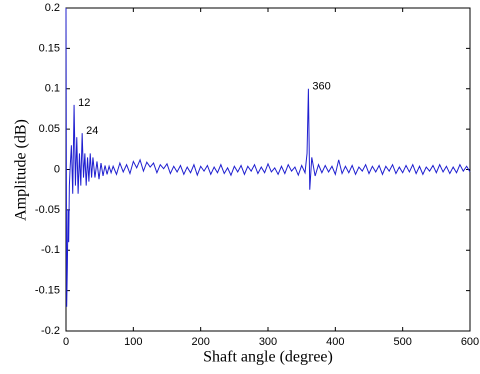 The width and height of the screenshot is (480, 374). Describe the element at coordinates (268, 342) in the screenshot. I see `x-tick-label: 300` at that location.